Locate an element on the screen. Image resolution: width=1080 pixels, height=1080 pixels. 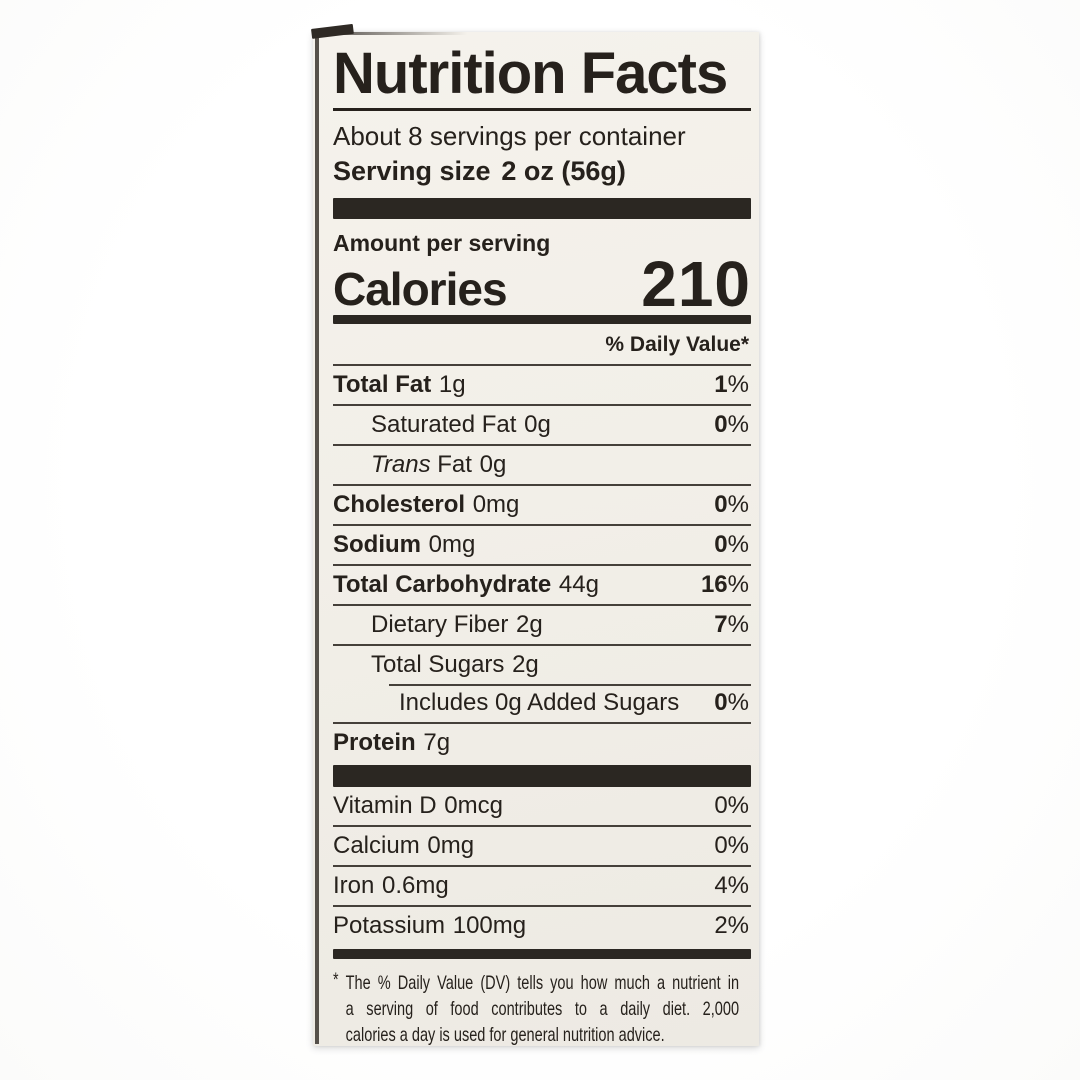
nutrient-name: Potassium 100mg is located at coordinates (430, 926).